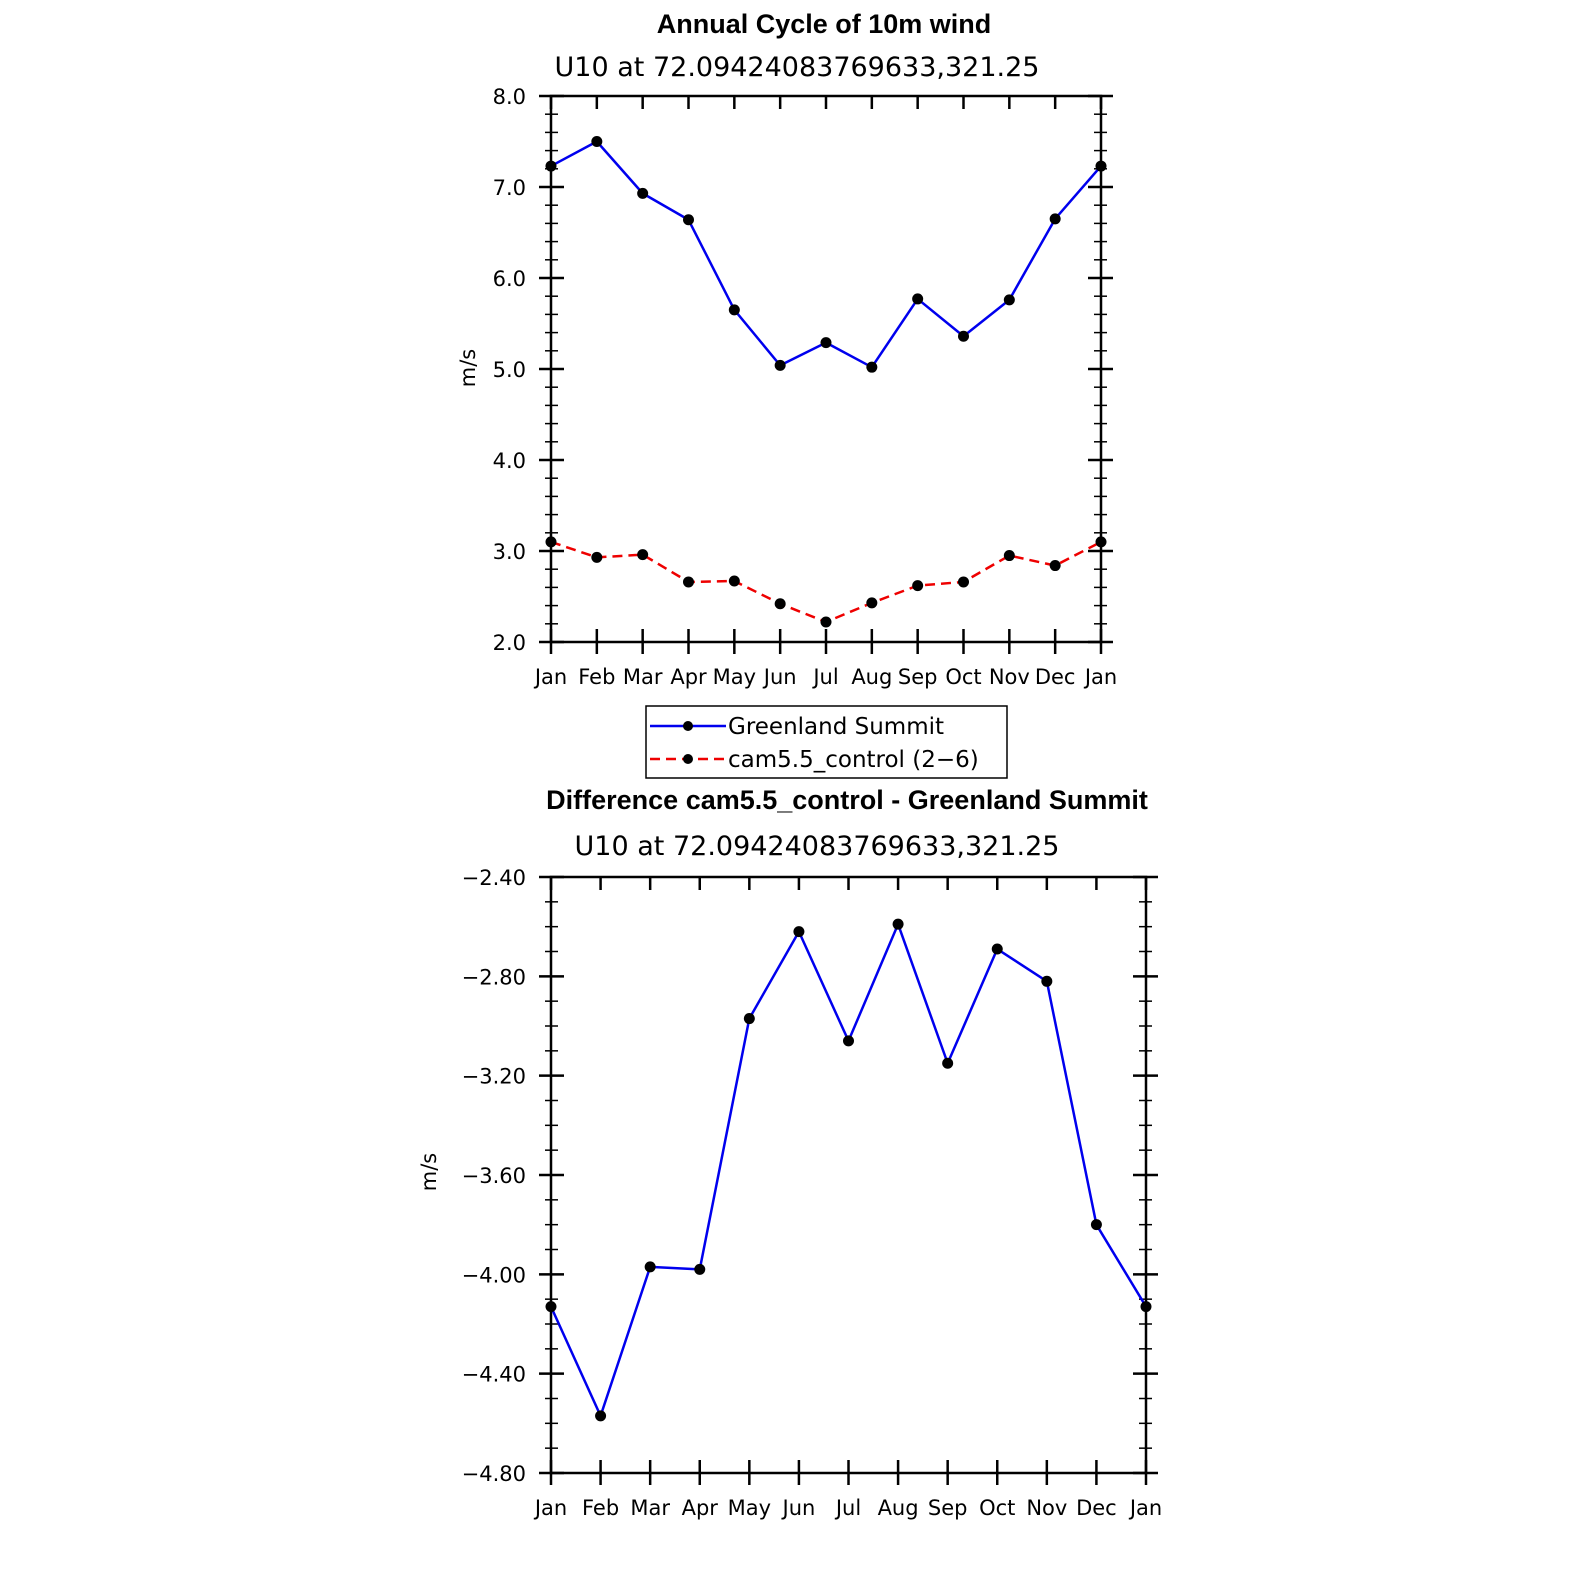 This screenshot has height=1574, width=1574. I want to click on chart2-y-tick-label: −2.40, so click(494, 878).